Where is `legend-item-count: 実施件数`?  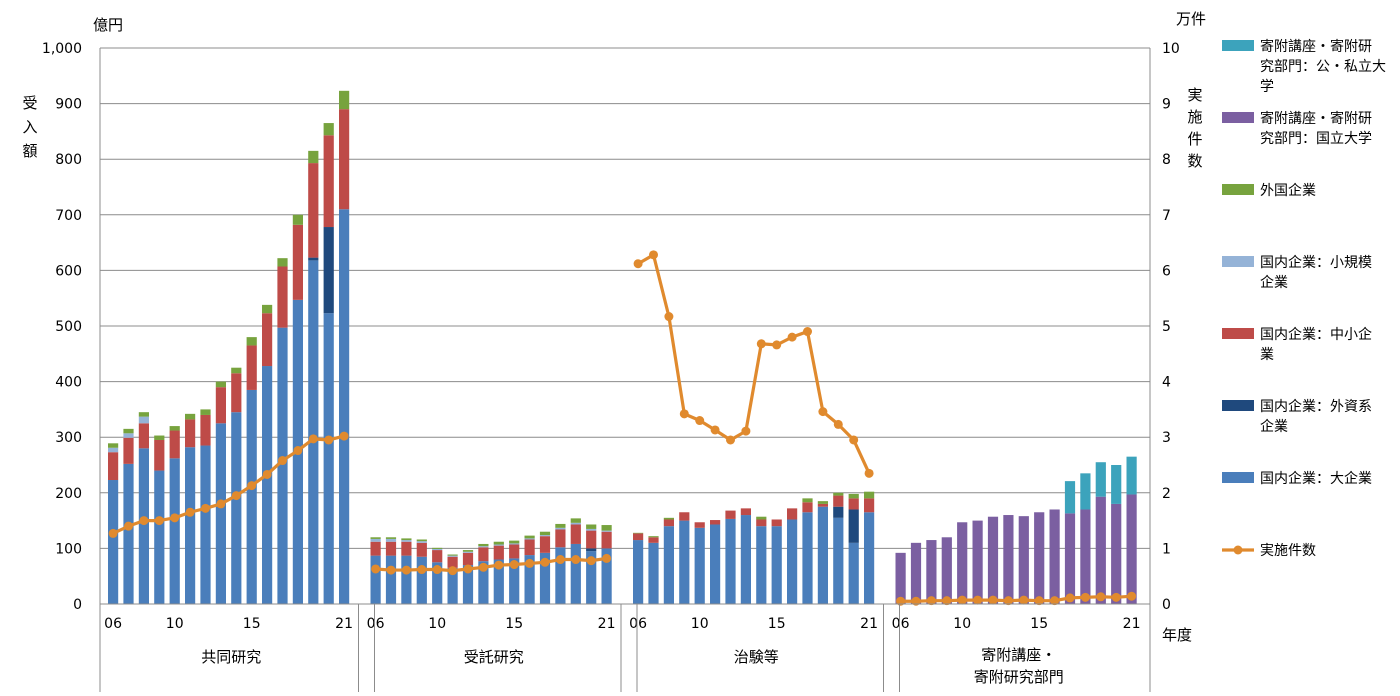
legend-item-count: 実施件数 is located at coordinates (1269, 551).